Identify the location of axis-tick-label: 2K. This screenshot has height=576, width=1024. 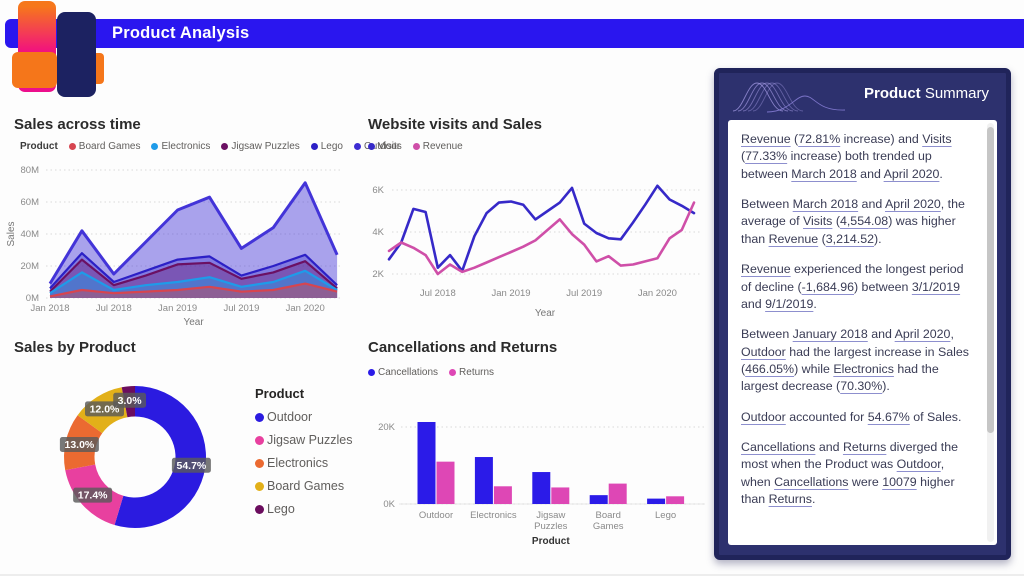
(378, 274).